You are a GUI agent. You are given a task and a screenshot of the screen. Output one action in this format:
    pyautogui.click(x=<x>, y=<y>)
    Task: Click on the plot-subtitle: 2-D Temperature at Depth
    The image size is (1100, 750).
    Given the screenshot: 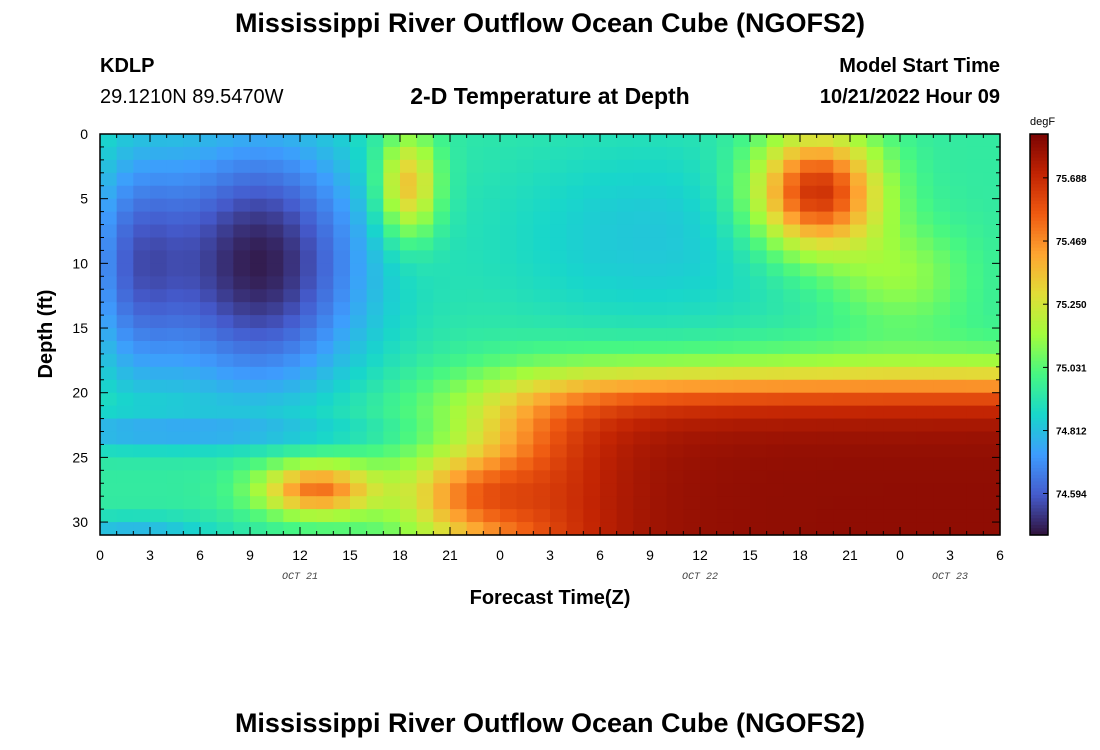 What is the action you would take?
    pyautogui.click(x=550, y=96)
    